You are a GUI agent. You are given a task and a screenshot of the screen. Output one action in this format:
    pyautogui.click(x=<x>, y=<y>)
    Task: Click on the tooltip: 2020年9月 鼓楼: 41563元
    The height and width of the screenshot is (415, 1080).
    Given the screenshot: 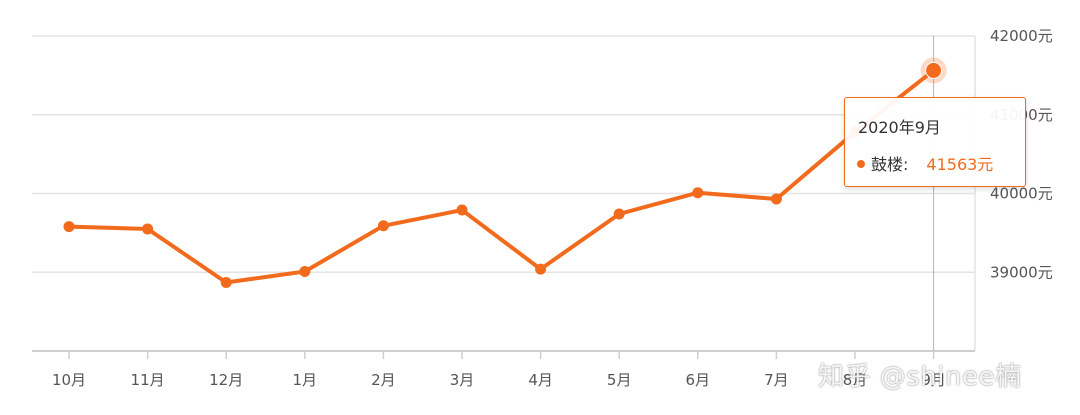 What is the action you would take?
    pyautogui.click(x=935, y=142)
    